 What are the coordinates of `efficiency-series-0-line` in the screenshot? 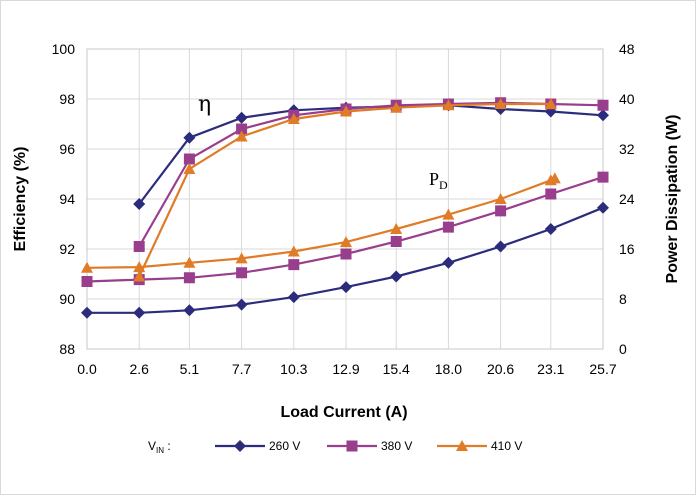 It's located at (371, 154).